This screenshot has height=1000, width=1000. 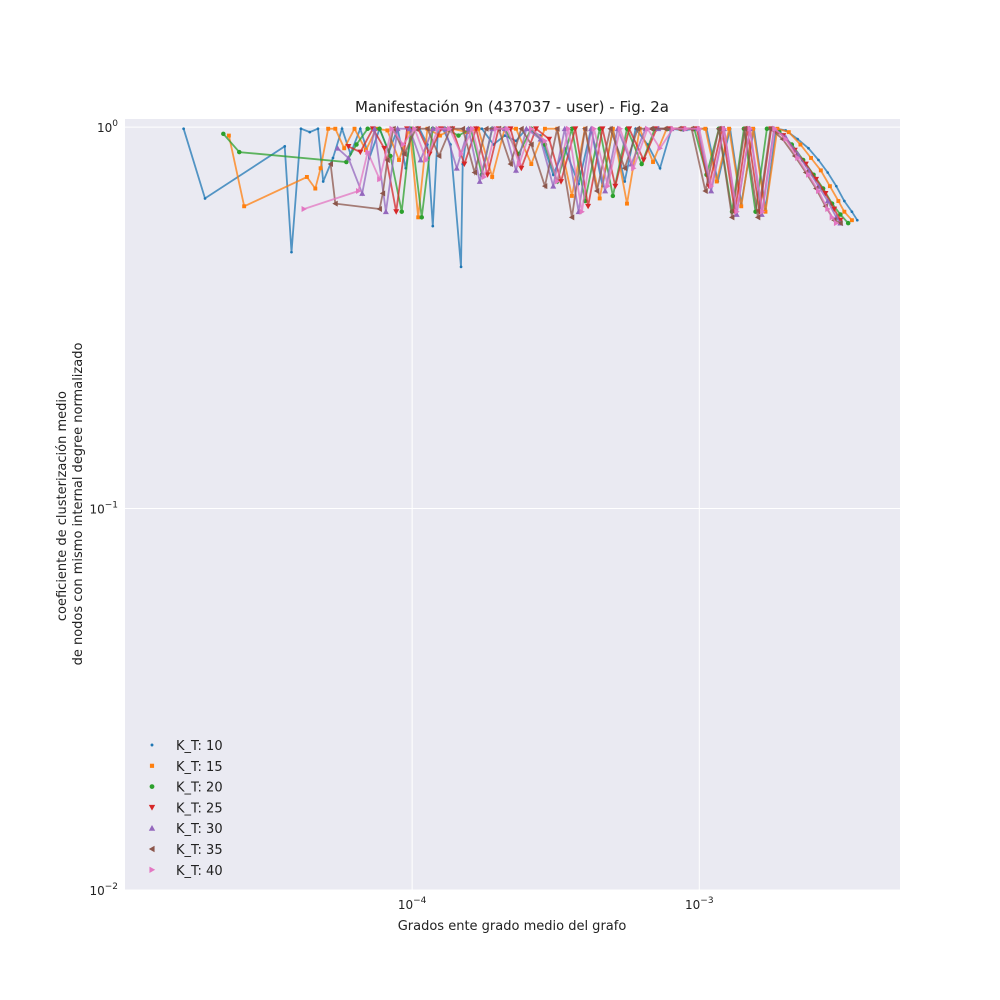 I want to click on y-axis-label-line1: coeficiente de clusterización medio, so click(x=62, y=506).